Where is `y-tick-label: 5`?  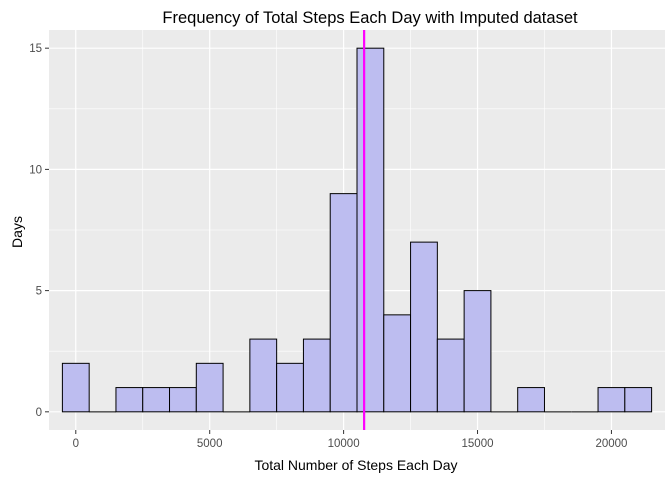 y-tick-label: 5 is located at coordinates (39, 292).